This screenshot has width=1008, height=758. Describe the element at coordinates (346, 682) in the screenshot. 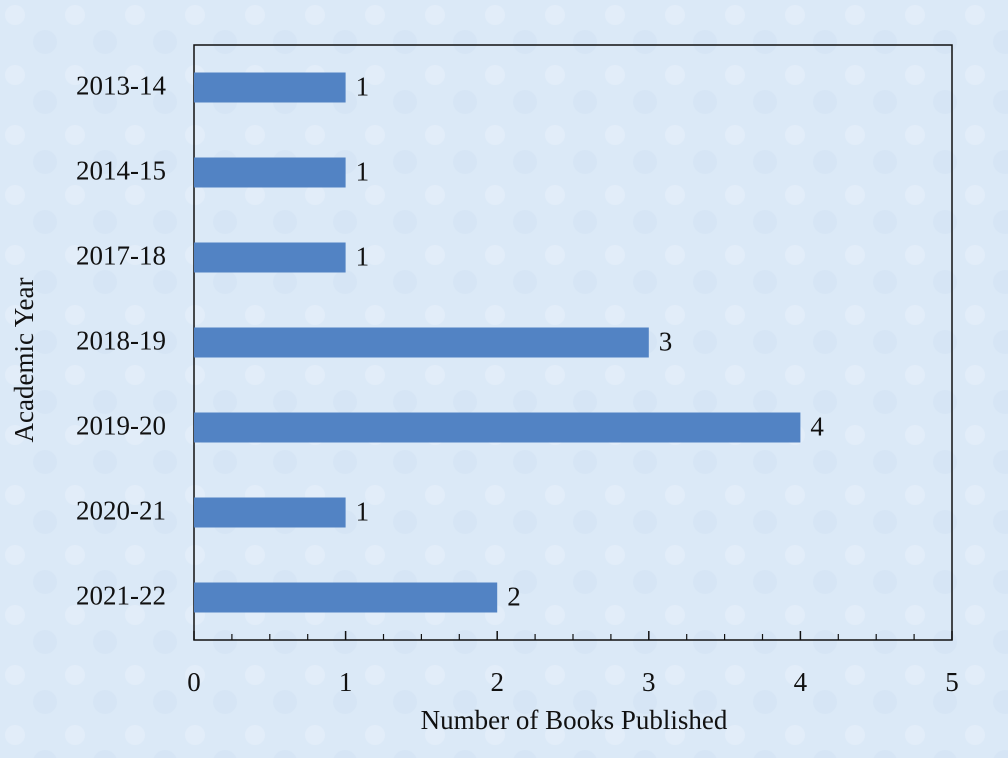

I see `x-tick-label: 1` at that location.